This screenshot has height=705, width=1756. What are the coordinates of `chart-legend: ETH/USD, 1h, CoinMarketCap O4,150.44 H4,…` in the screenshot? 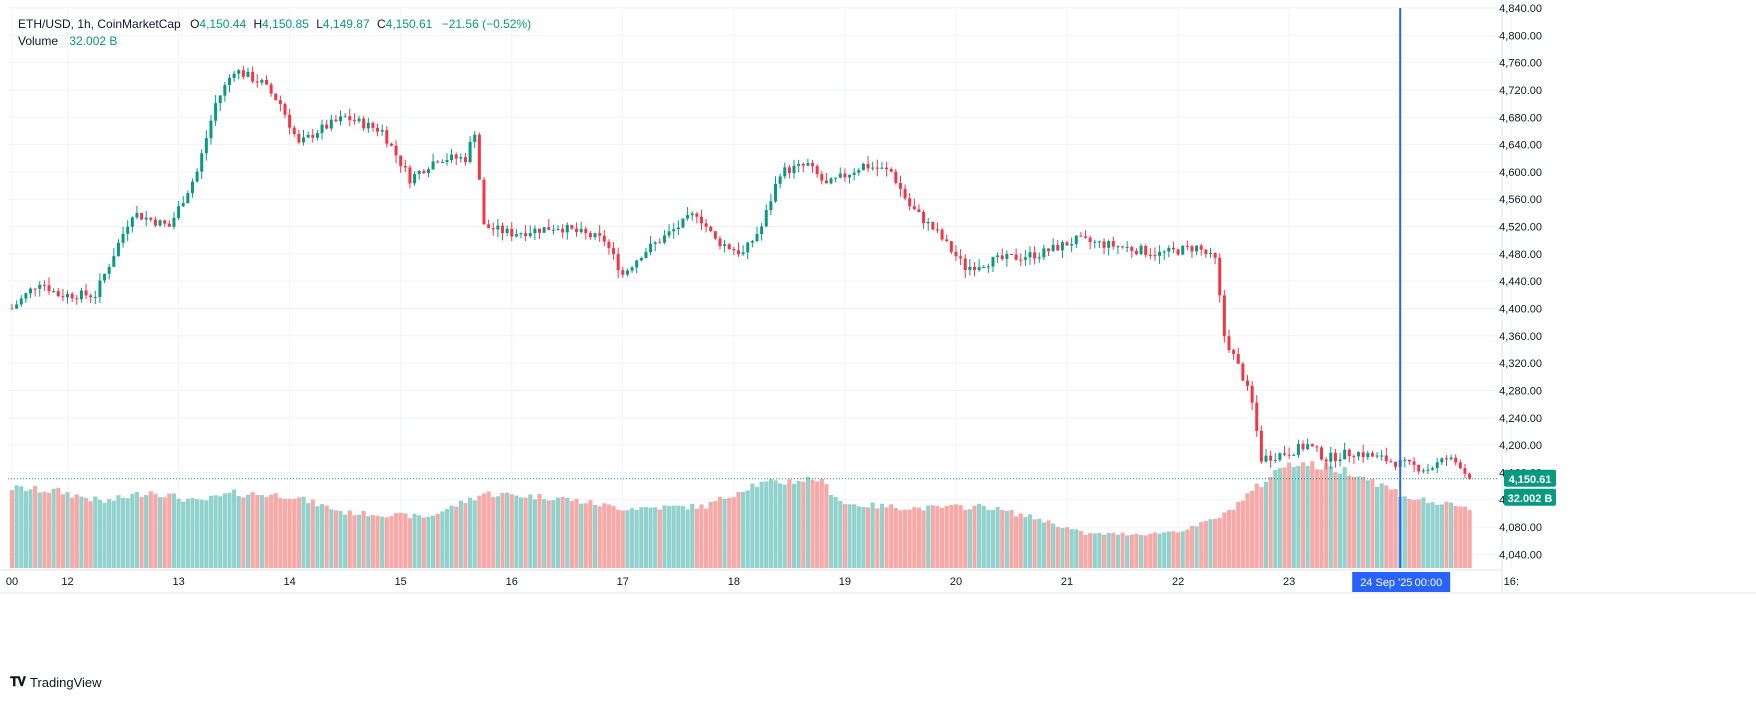 It's located at (274, 33).